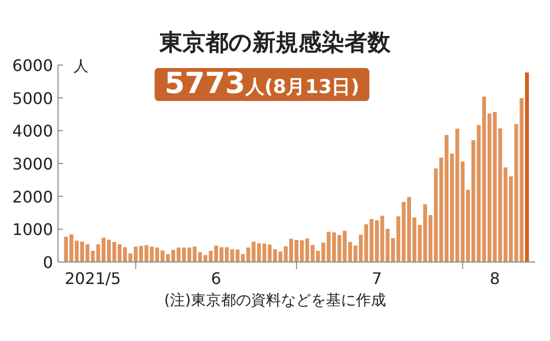  I want to click on y-tick-label: 0, so click(47, 262).